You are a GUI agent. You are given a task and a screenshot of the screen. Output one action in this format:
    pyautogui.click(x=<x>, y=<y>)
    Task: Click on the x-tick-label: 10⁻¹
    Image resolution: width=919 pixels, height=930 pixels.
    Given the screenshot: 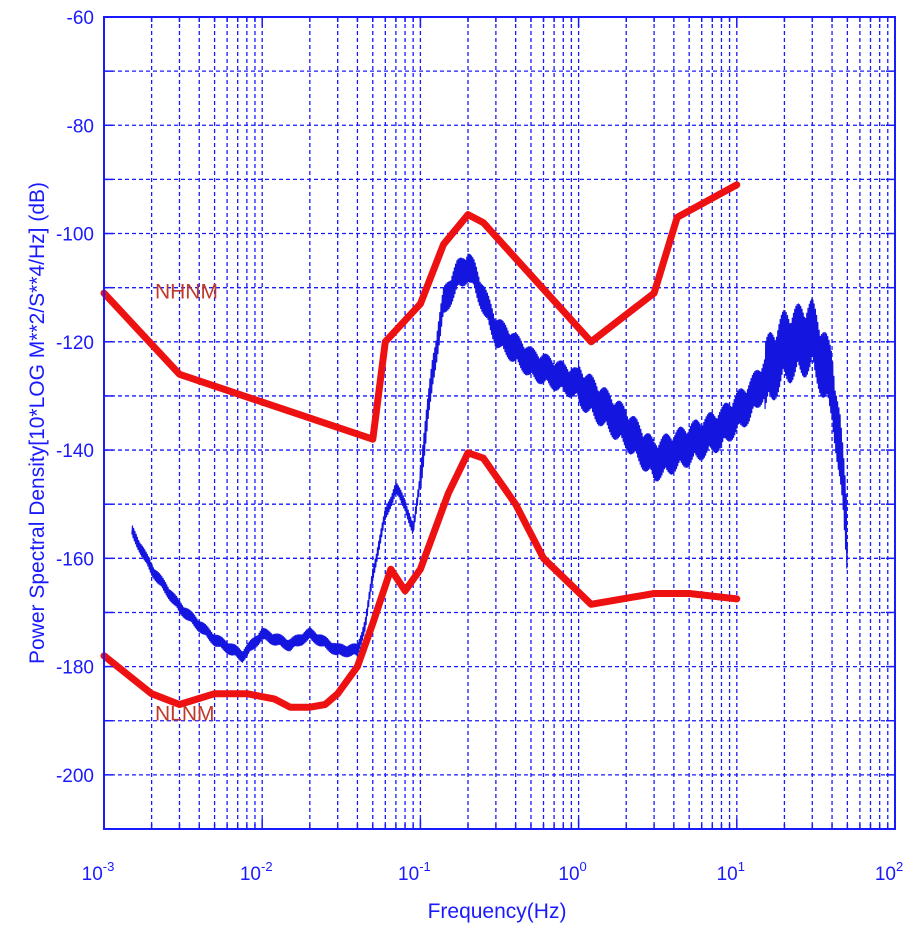 What is the action you would take?
    pyautogui.click(x=414, y=872)
    